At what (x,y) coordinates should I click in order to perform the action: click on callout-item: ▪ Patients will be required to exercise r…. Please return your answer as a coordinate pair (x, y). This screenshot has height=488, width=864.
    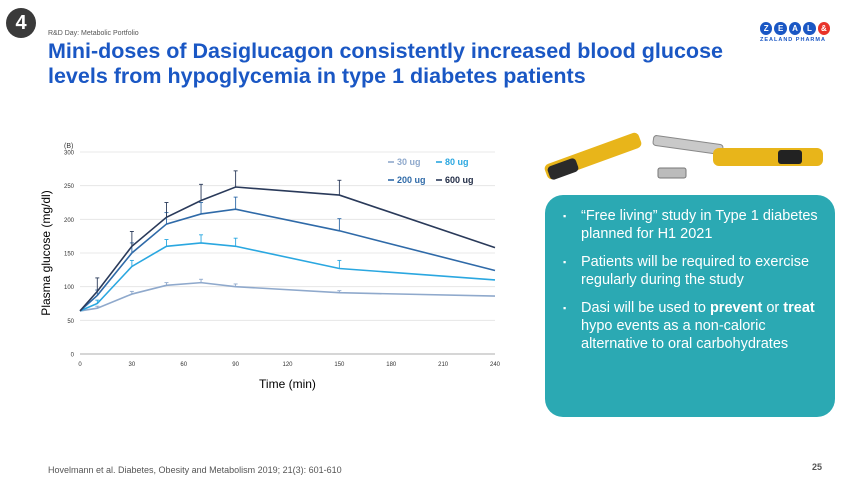
    Looking at the image, I should click on (692, 271).